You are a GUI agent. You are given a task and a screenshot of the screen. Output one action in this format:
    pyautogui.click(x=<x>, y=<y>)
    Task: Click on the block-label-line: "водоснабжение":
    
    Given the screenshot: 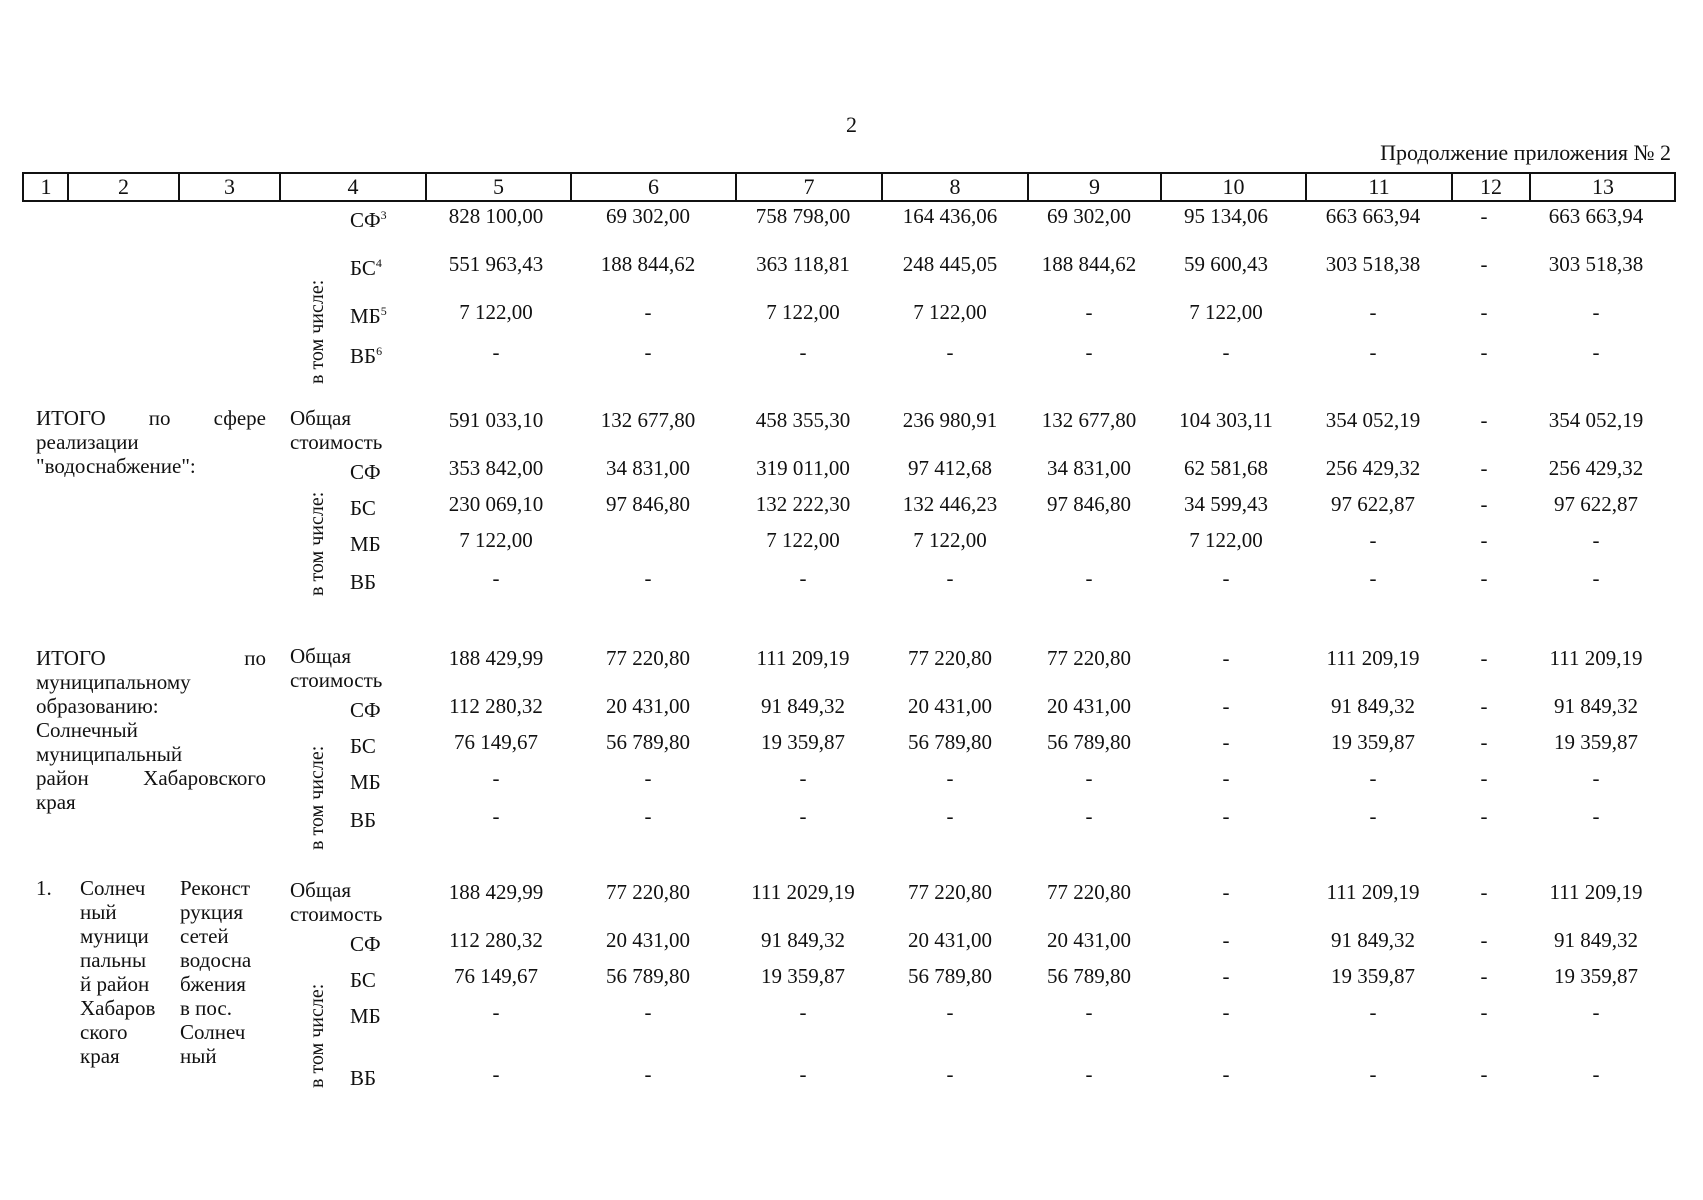 What is the action you would take?
    pyautogui.click(x=116, y=466)
    